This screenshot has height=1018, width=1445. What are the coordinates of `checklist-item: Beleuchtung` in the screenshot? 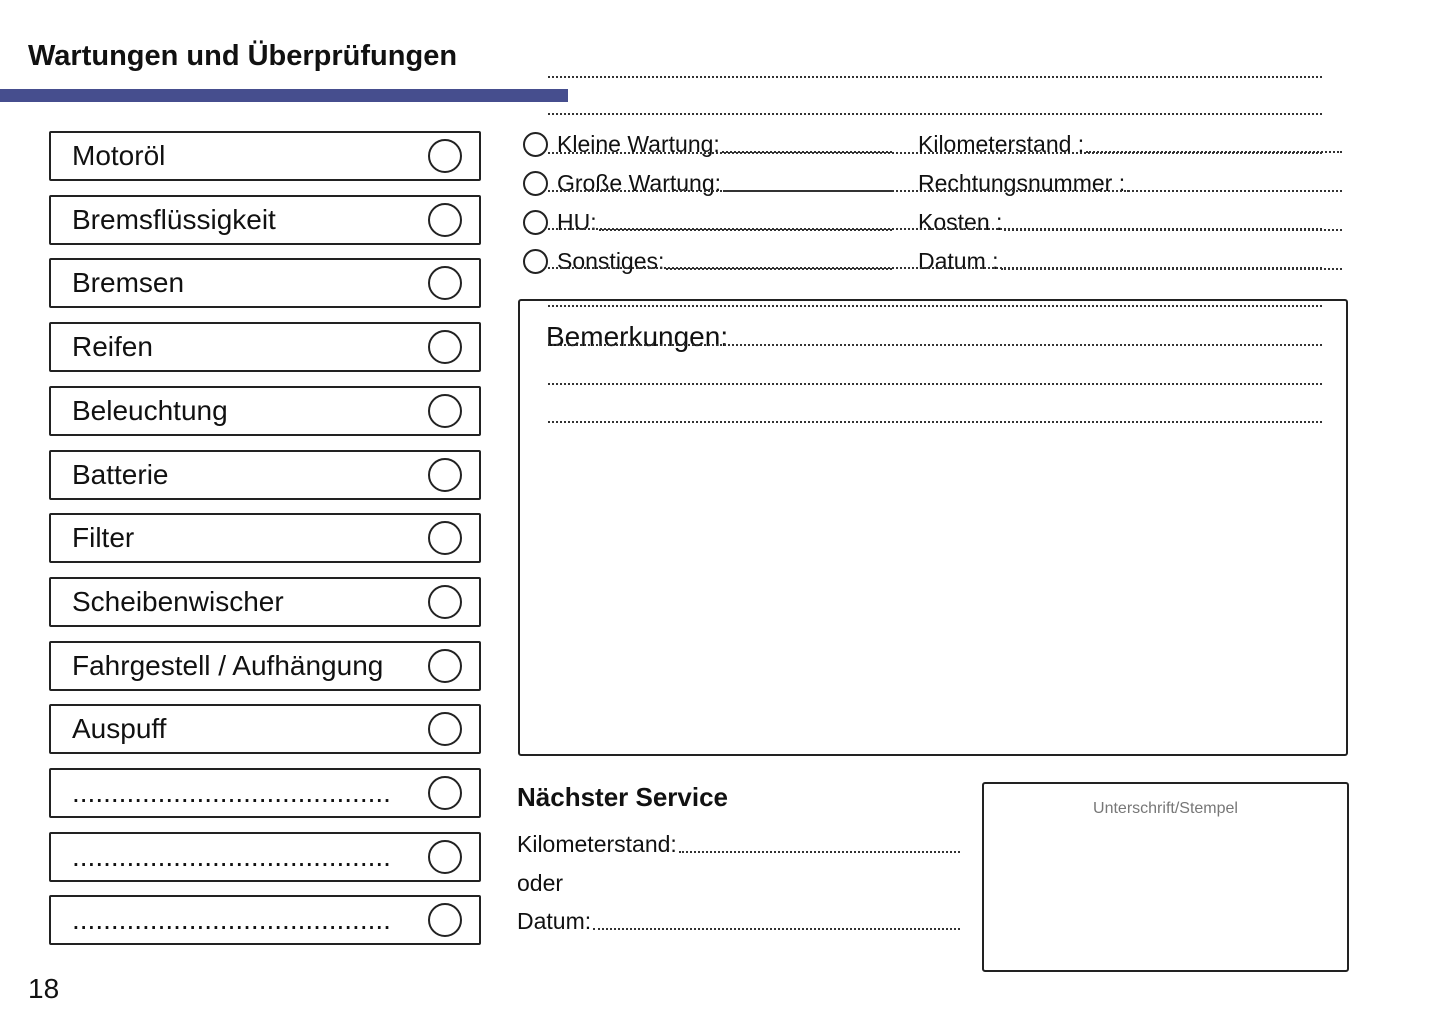 It's located at (265, 410).